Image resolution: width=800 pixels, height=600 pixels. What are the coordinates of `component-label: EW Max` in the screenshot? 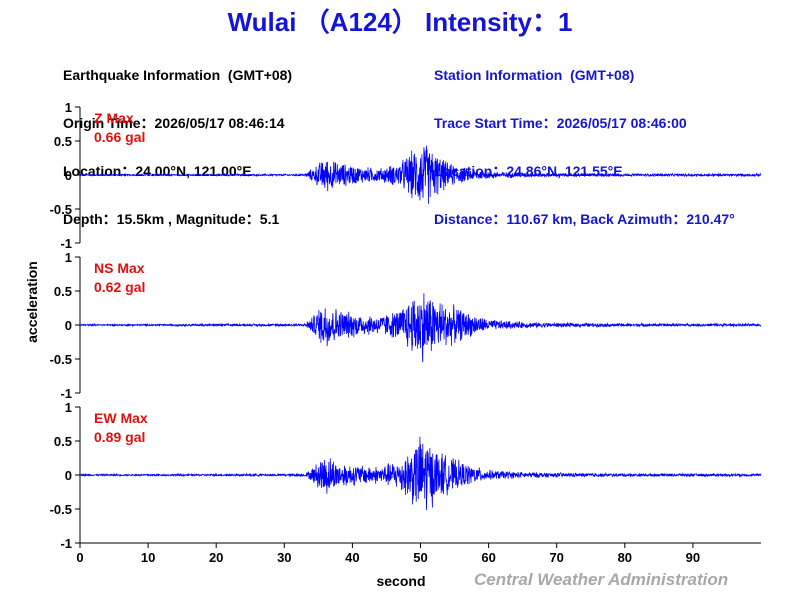 It's located at (121, 418).